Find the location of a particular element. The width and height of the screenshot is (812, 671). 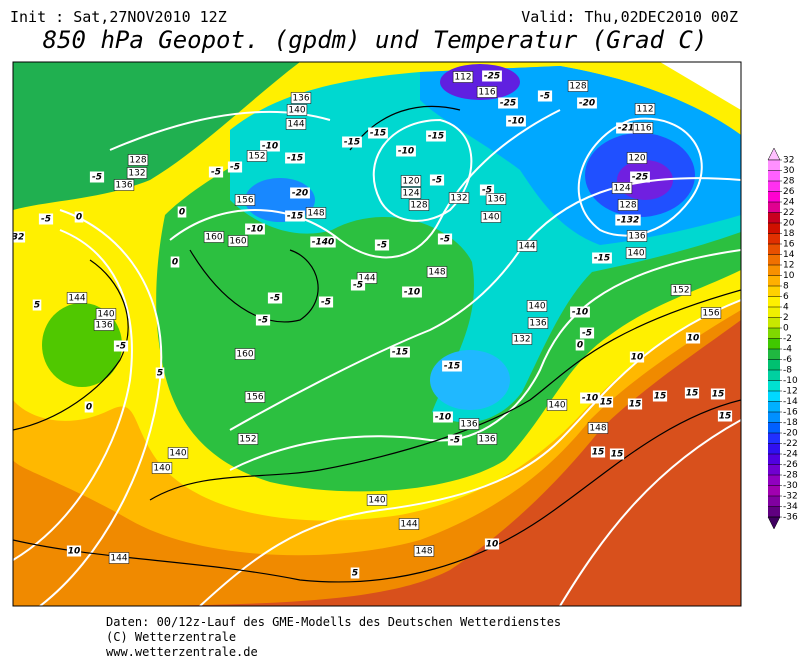

valid-time: Valid: Thu,02DEC2010 00Z is located at coordinates (629, 17).